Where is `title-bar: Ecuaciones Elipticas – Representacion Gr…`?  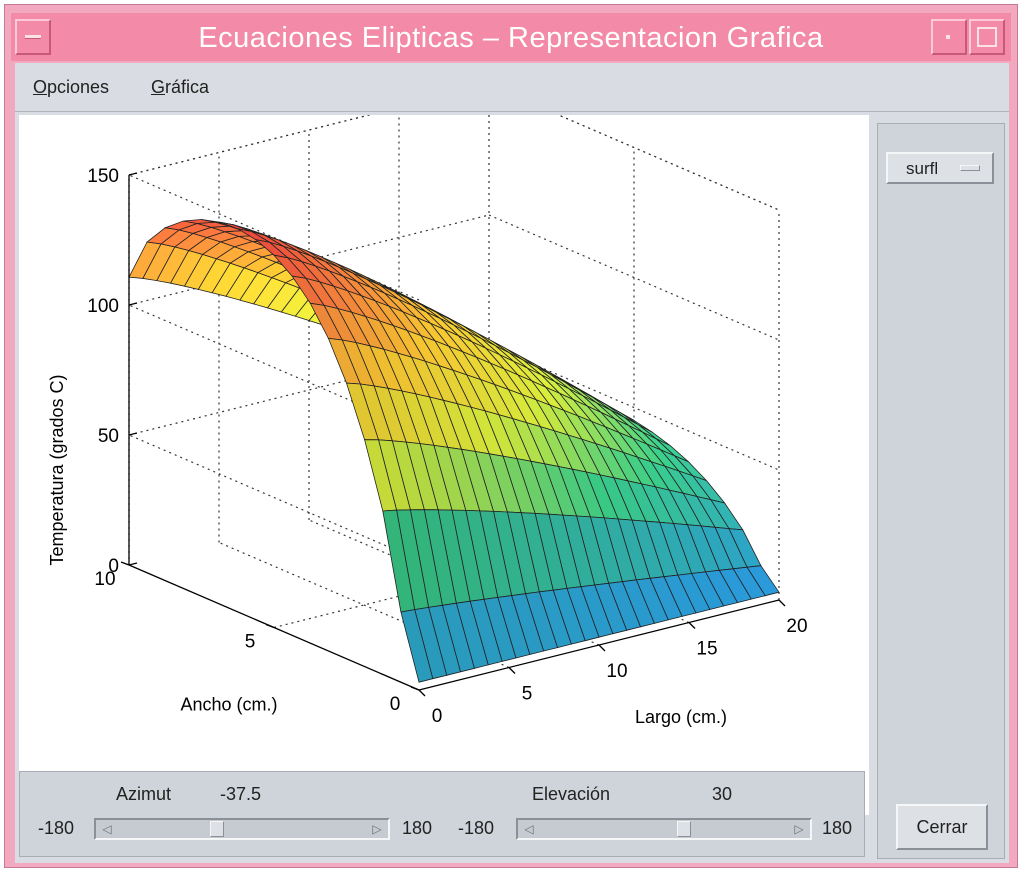
title-bar: Ecuaciones Elipticas – Representacion Gr… is located at coordinates (511, 37).